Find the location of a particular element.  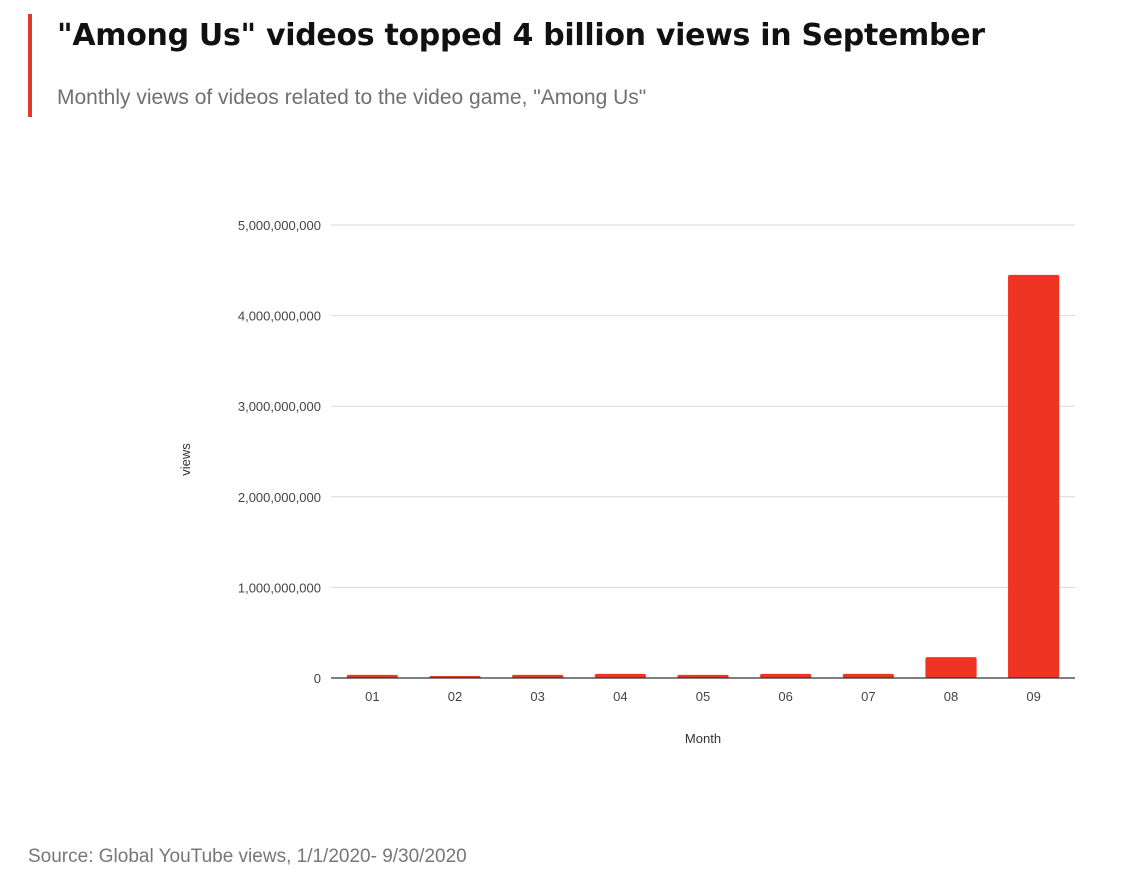

x-tick-label: 02 is located at coordinates (455, 696).